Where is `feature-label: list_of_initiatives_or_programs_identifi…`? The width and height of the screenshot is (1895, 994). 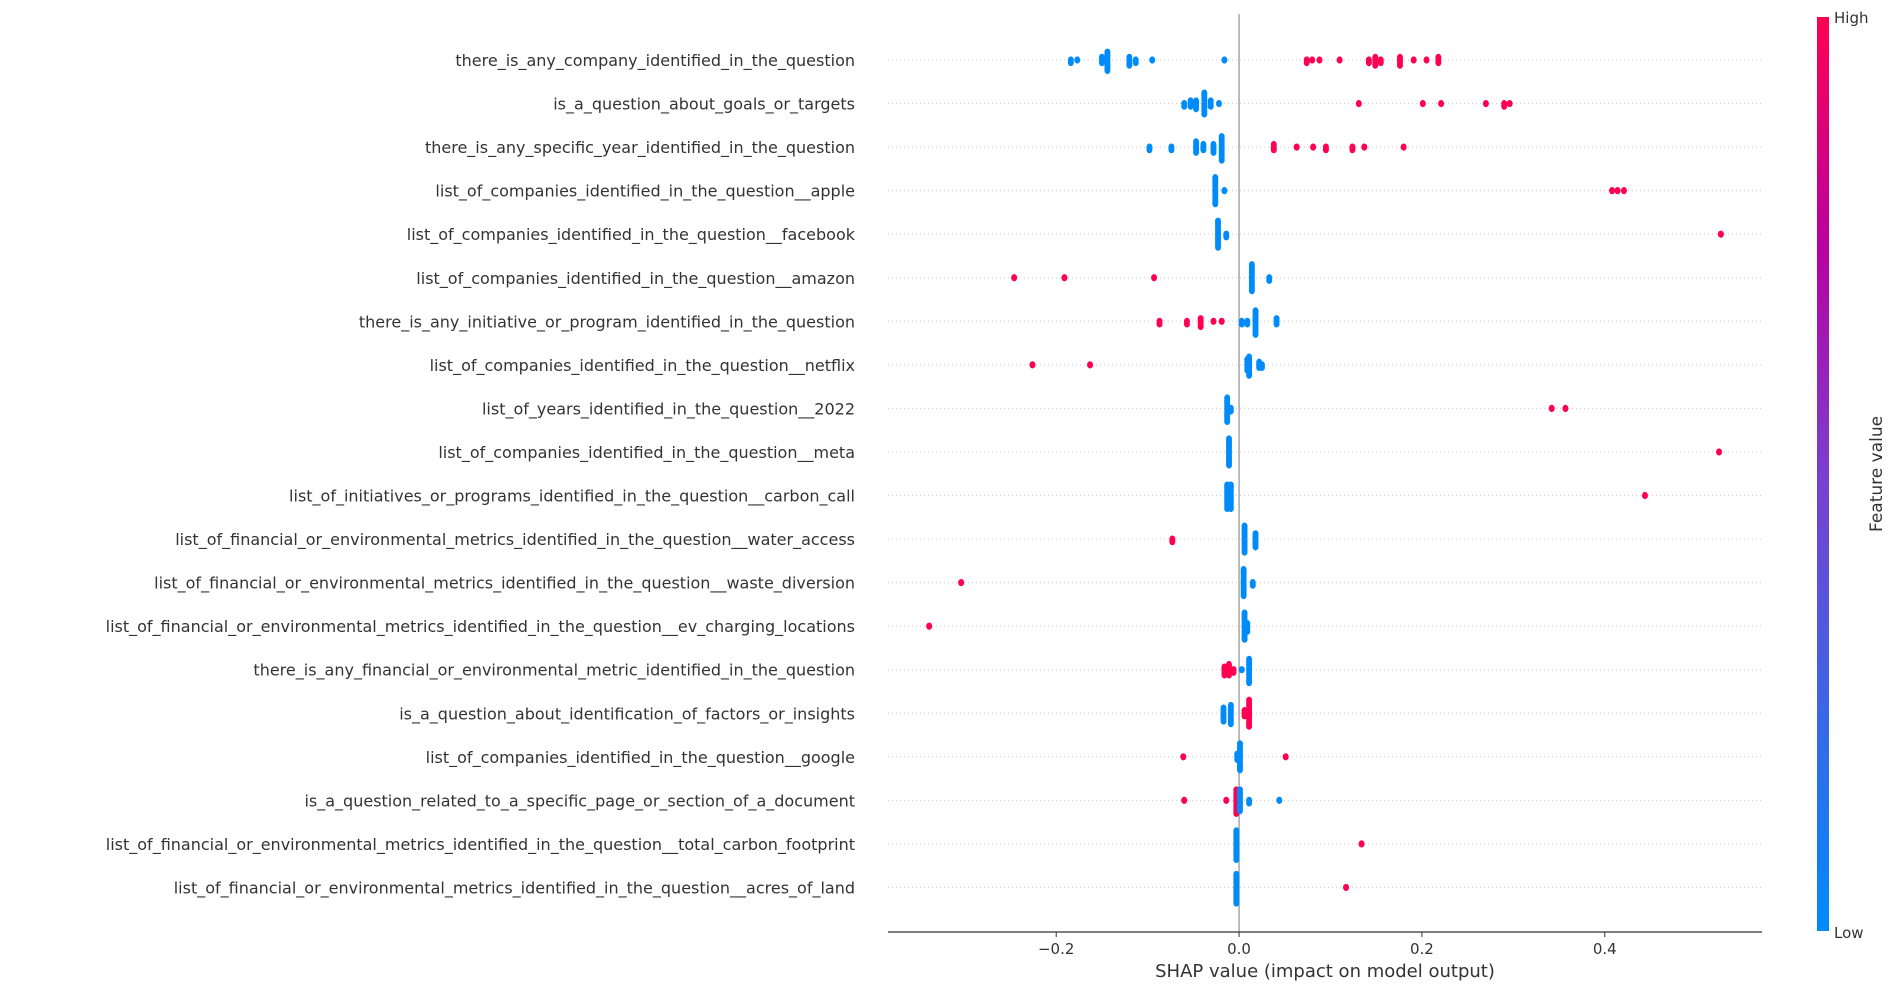 feature-label: list_of_initiatives_or_programs_identifi… is located at coordinates (572, 497).